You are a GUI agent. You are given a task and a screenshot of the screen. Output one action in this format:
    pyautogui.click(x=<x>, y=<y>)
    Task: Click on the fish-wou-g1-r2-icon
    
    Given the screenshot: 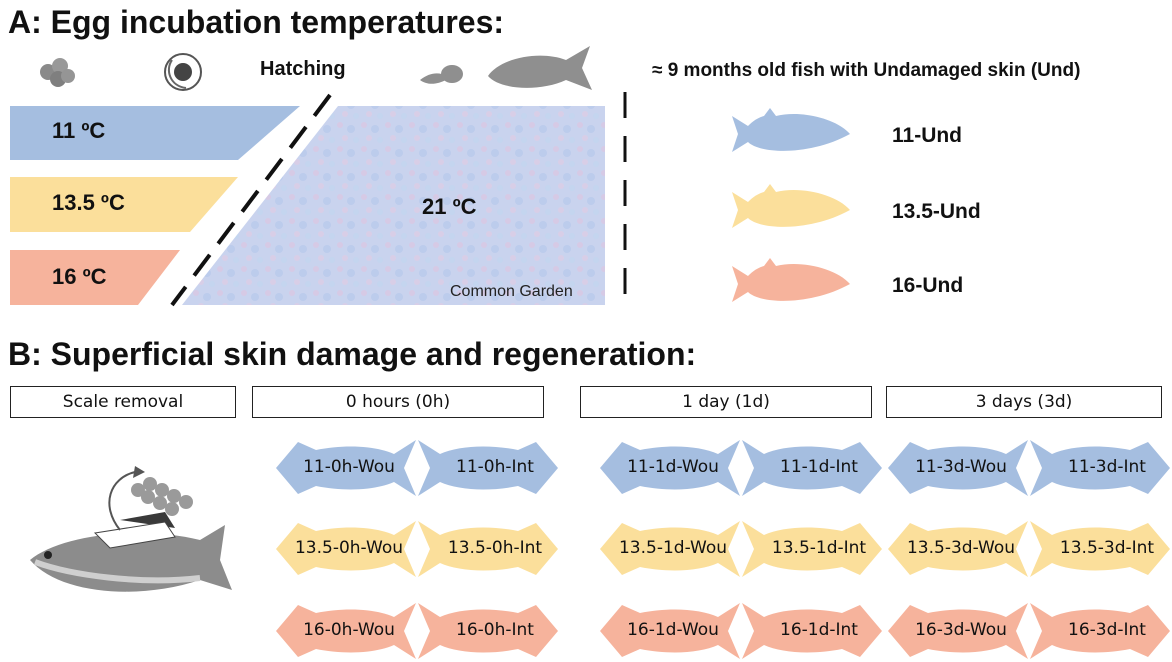 What is the action you would take?
    pyautogui.click(x=670, y=631)
    